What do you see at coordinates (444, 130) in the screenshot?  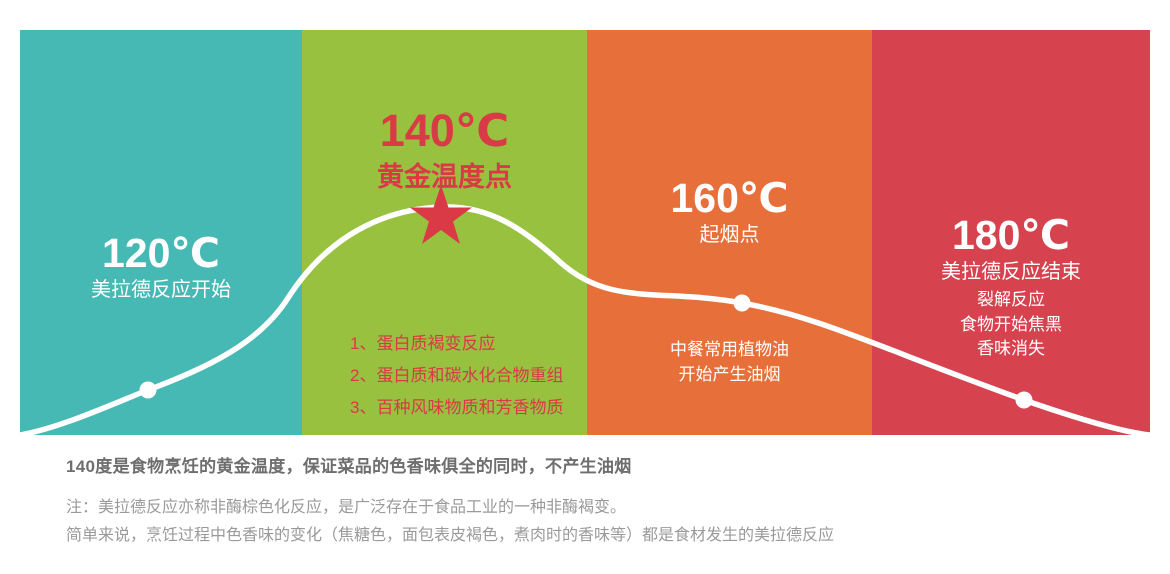 I see `band-140-temperature: 140℃` at bounding box center [444, 130].